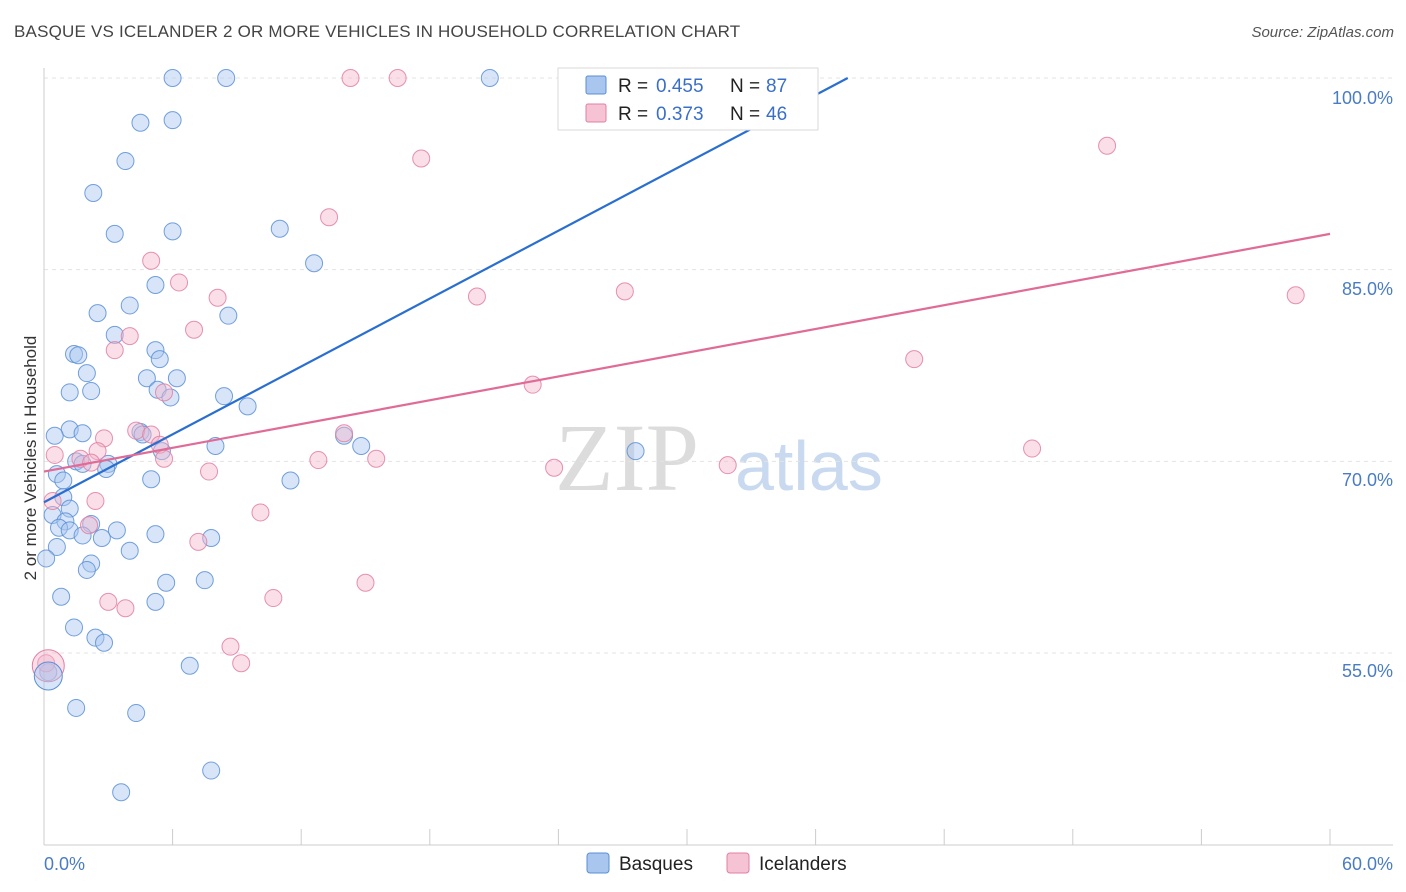 This screenshot has height=892, width=1406. What do you see at coordinates (738, 863) in the screenshot?
I see `bottom-legend-swatch-icelanders` at bounding box center [738, 863].